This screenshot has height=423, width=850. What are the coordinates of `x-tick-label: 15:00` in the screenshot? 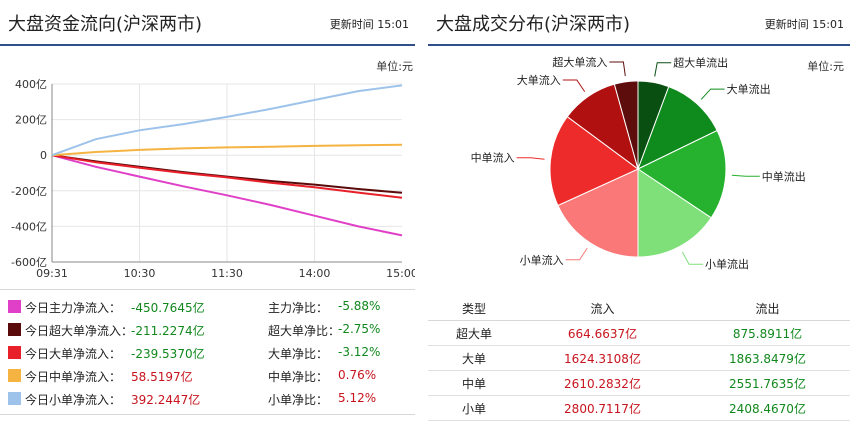 It's located at (400, 273).